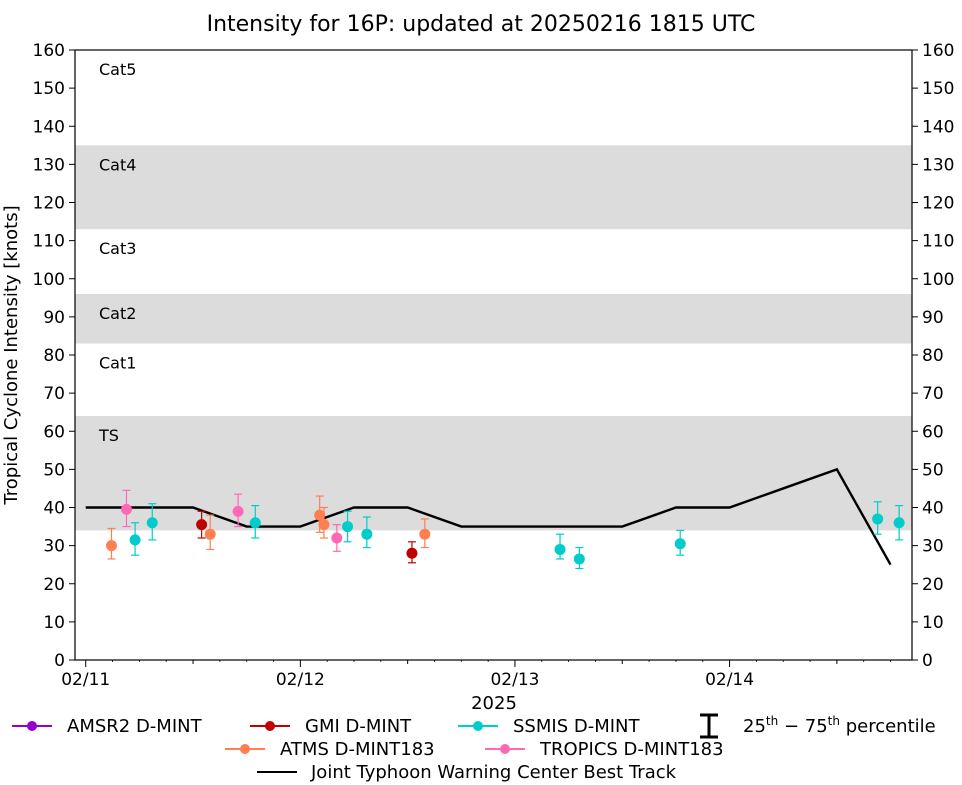 Image resolution: width=962 pixels, height=785 pixels. What do you see at coordinates (933, 623) in the screenshot?
I see `y-tick-label-right: 10` at bounding box center [933, 623].